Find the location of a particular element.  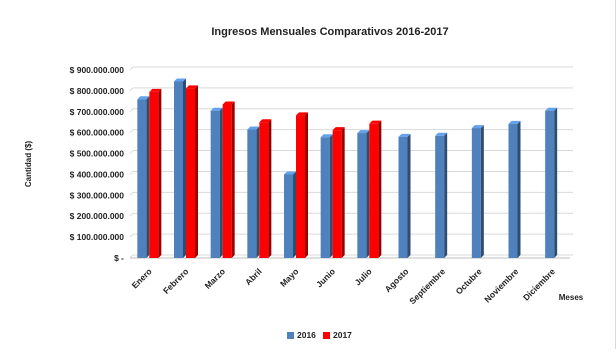

x-tick-label: Agosto is located at coordinates (397, 280).